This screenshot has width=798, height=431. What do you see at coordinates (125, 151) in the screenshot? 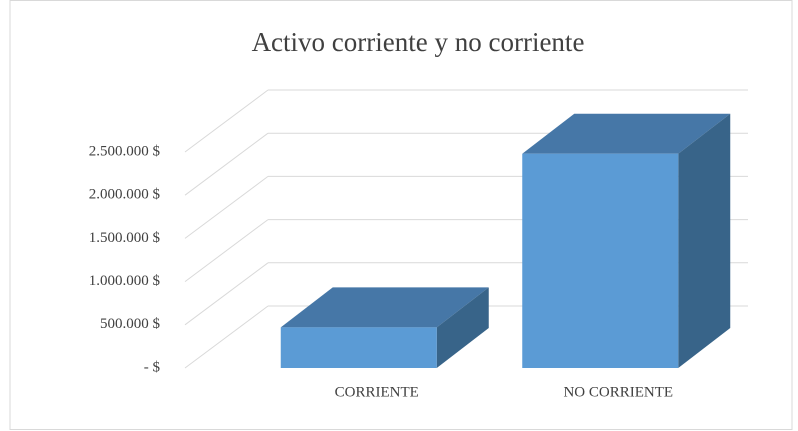
I see `y-tick-label: 2.500.000 $` at bounding box center [125, 151].